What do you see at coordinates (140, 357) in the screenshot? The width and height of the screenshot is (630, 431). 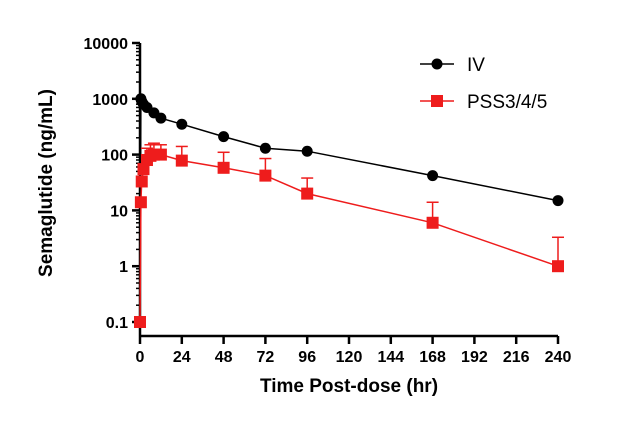 I see `x-tick-label: 0` at bounding box center [140, 357].